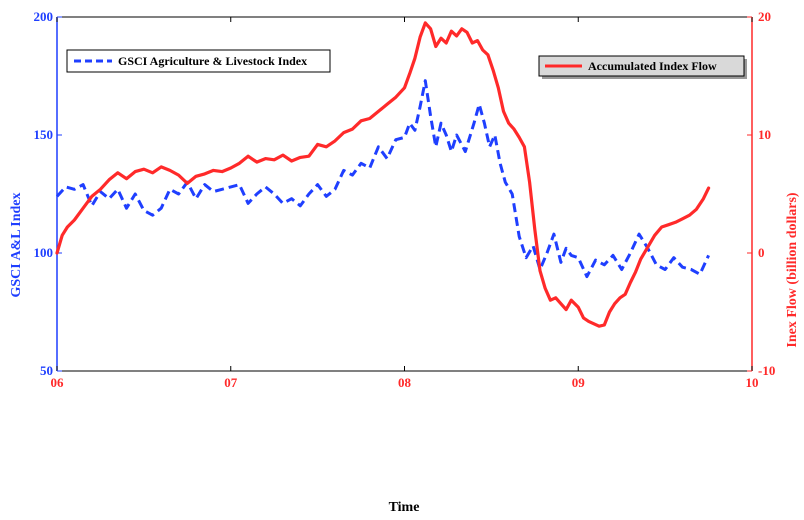 Image resolution: width=804 pixels, height=520 pixels. Describe the element at coordinates (58, 382) in the screenshot. I see `x-tick-label: 06` at that location.